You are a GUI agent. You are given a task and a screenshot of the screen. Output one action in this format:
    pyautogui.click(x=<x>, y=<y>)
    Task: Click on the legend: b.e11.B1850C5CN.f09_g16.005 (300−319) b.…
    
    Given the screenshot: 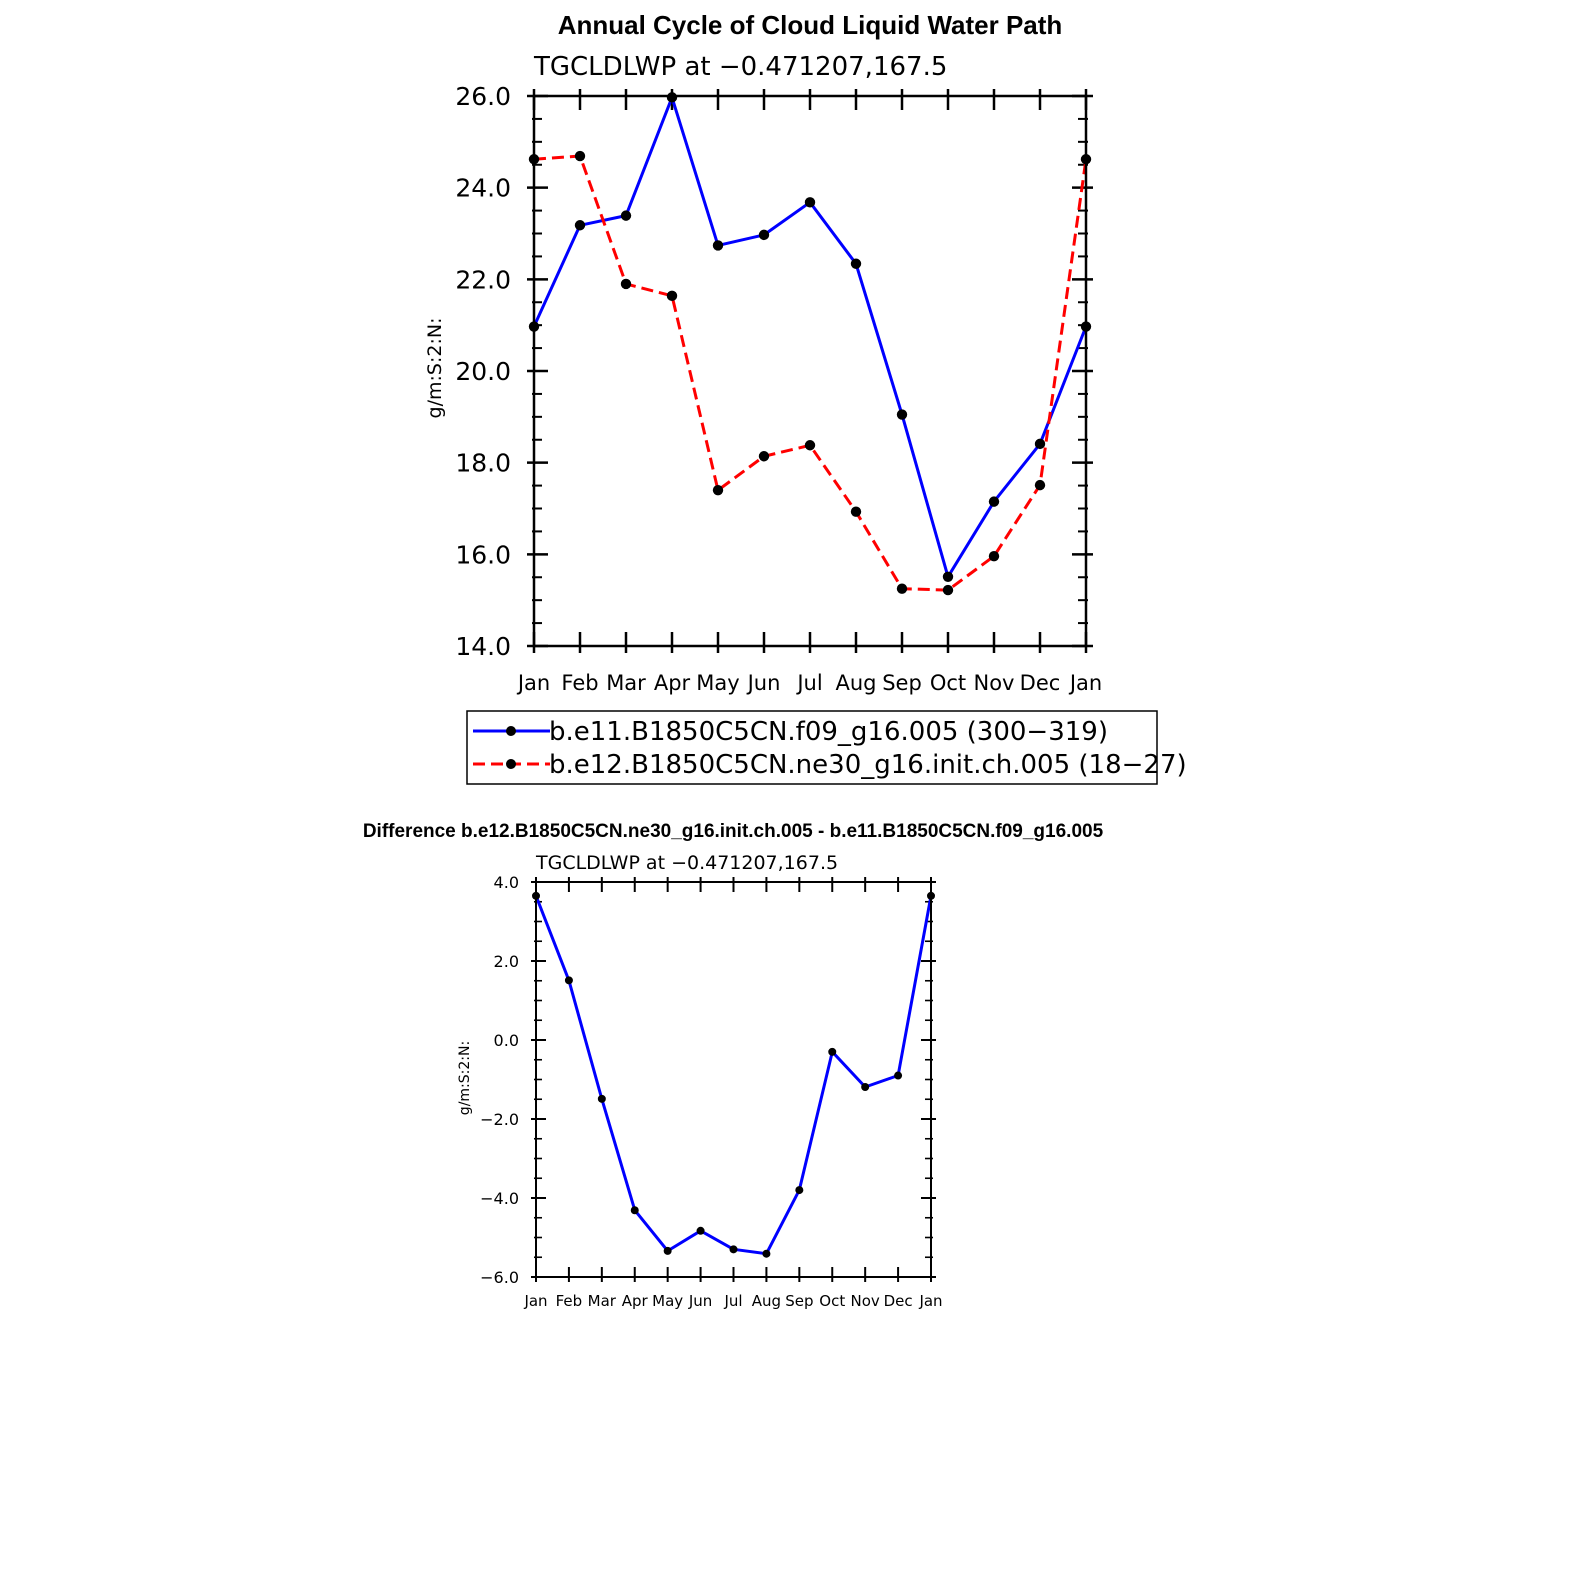 What is the action you would take?
    pyautogui.click(x=826, y=747)
    